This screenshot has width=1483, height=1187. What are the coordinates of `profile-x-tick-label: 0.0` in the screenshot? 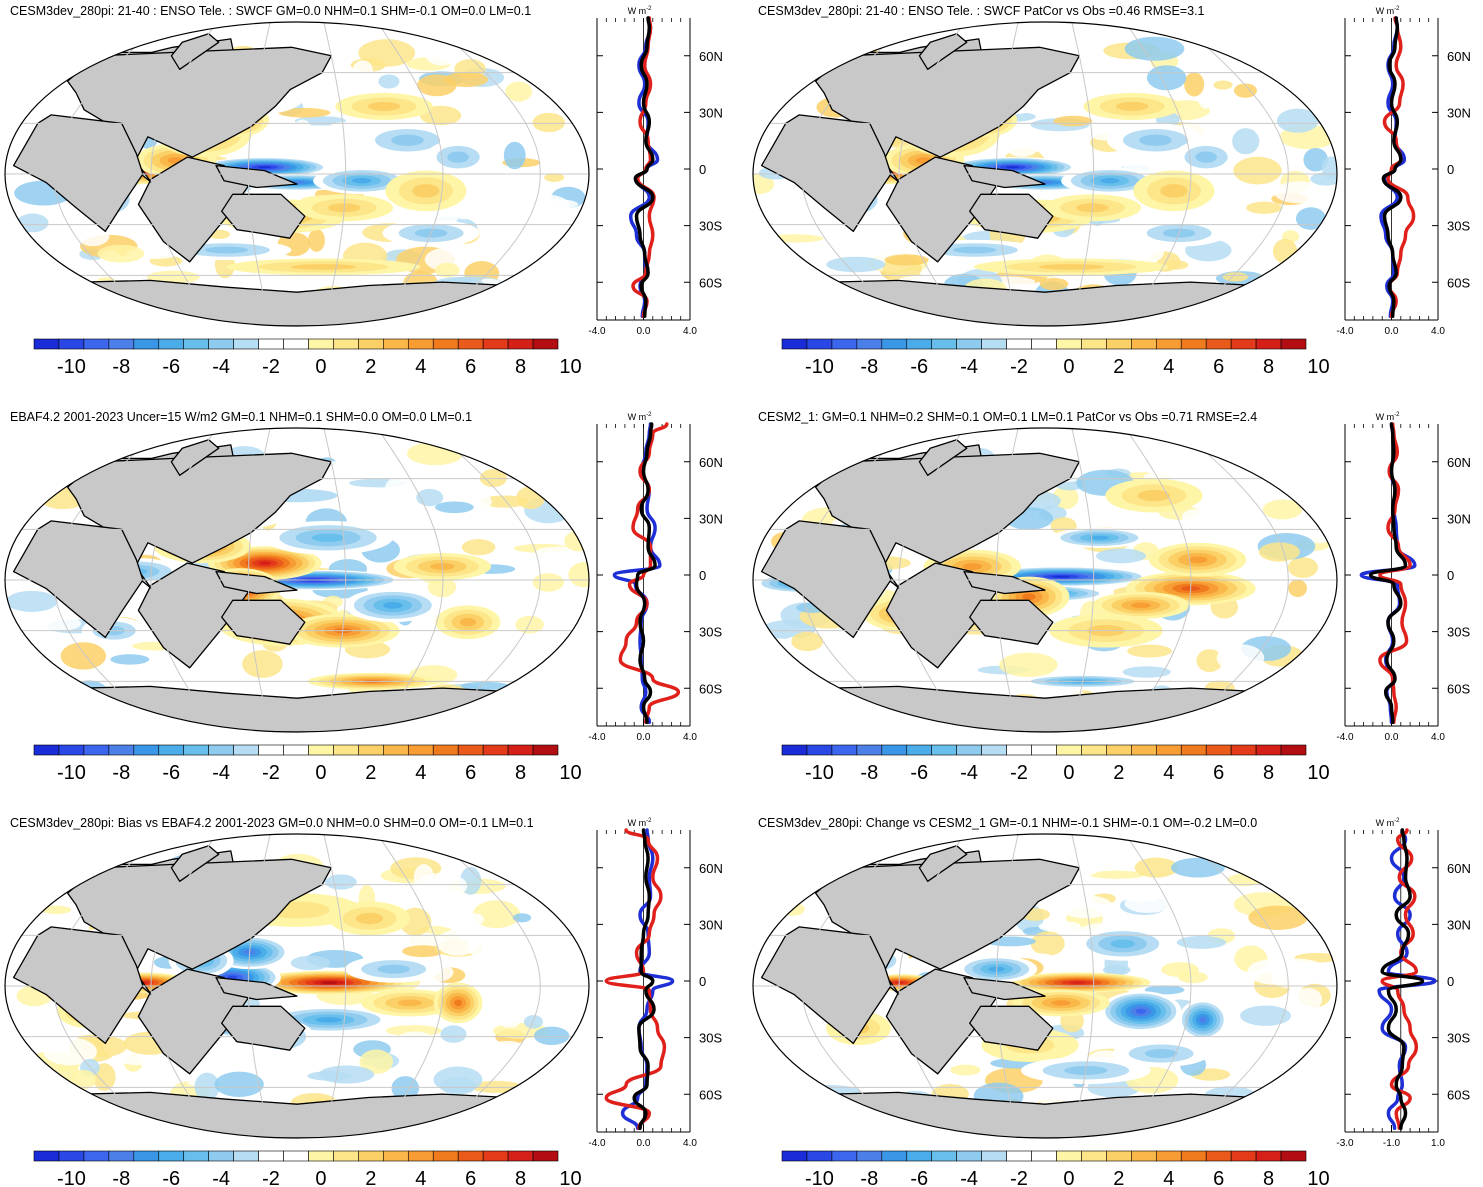 It's located at (644, 331).